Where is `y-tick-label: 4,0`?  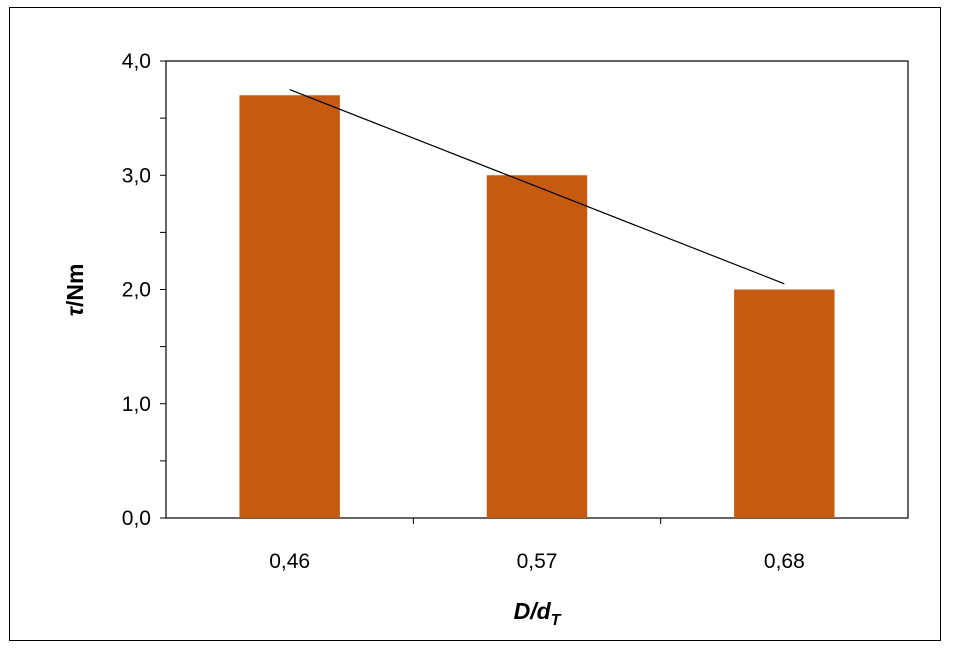 y-tick-label: 4,0 is located at coordinates (136, 61).